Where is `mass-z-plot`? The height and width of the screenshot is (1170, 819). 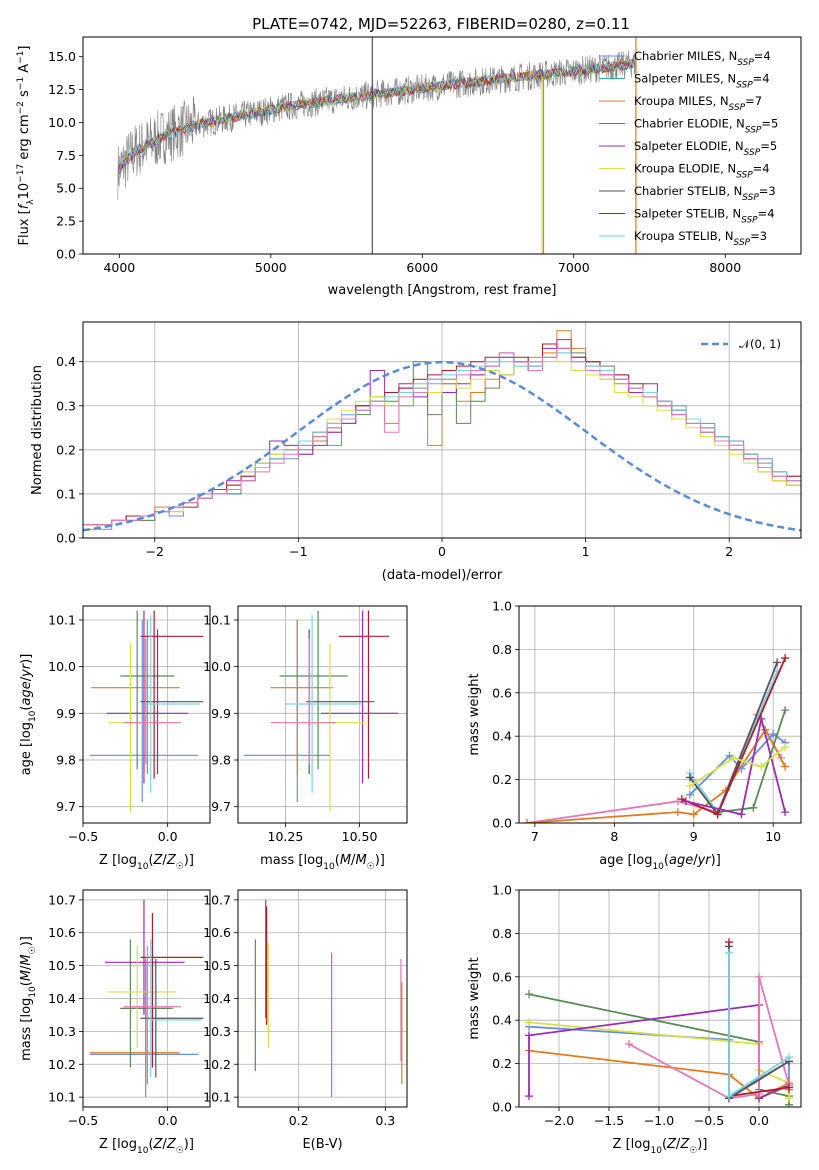 mass-z-plot is located at coordinates (146, 998).